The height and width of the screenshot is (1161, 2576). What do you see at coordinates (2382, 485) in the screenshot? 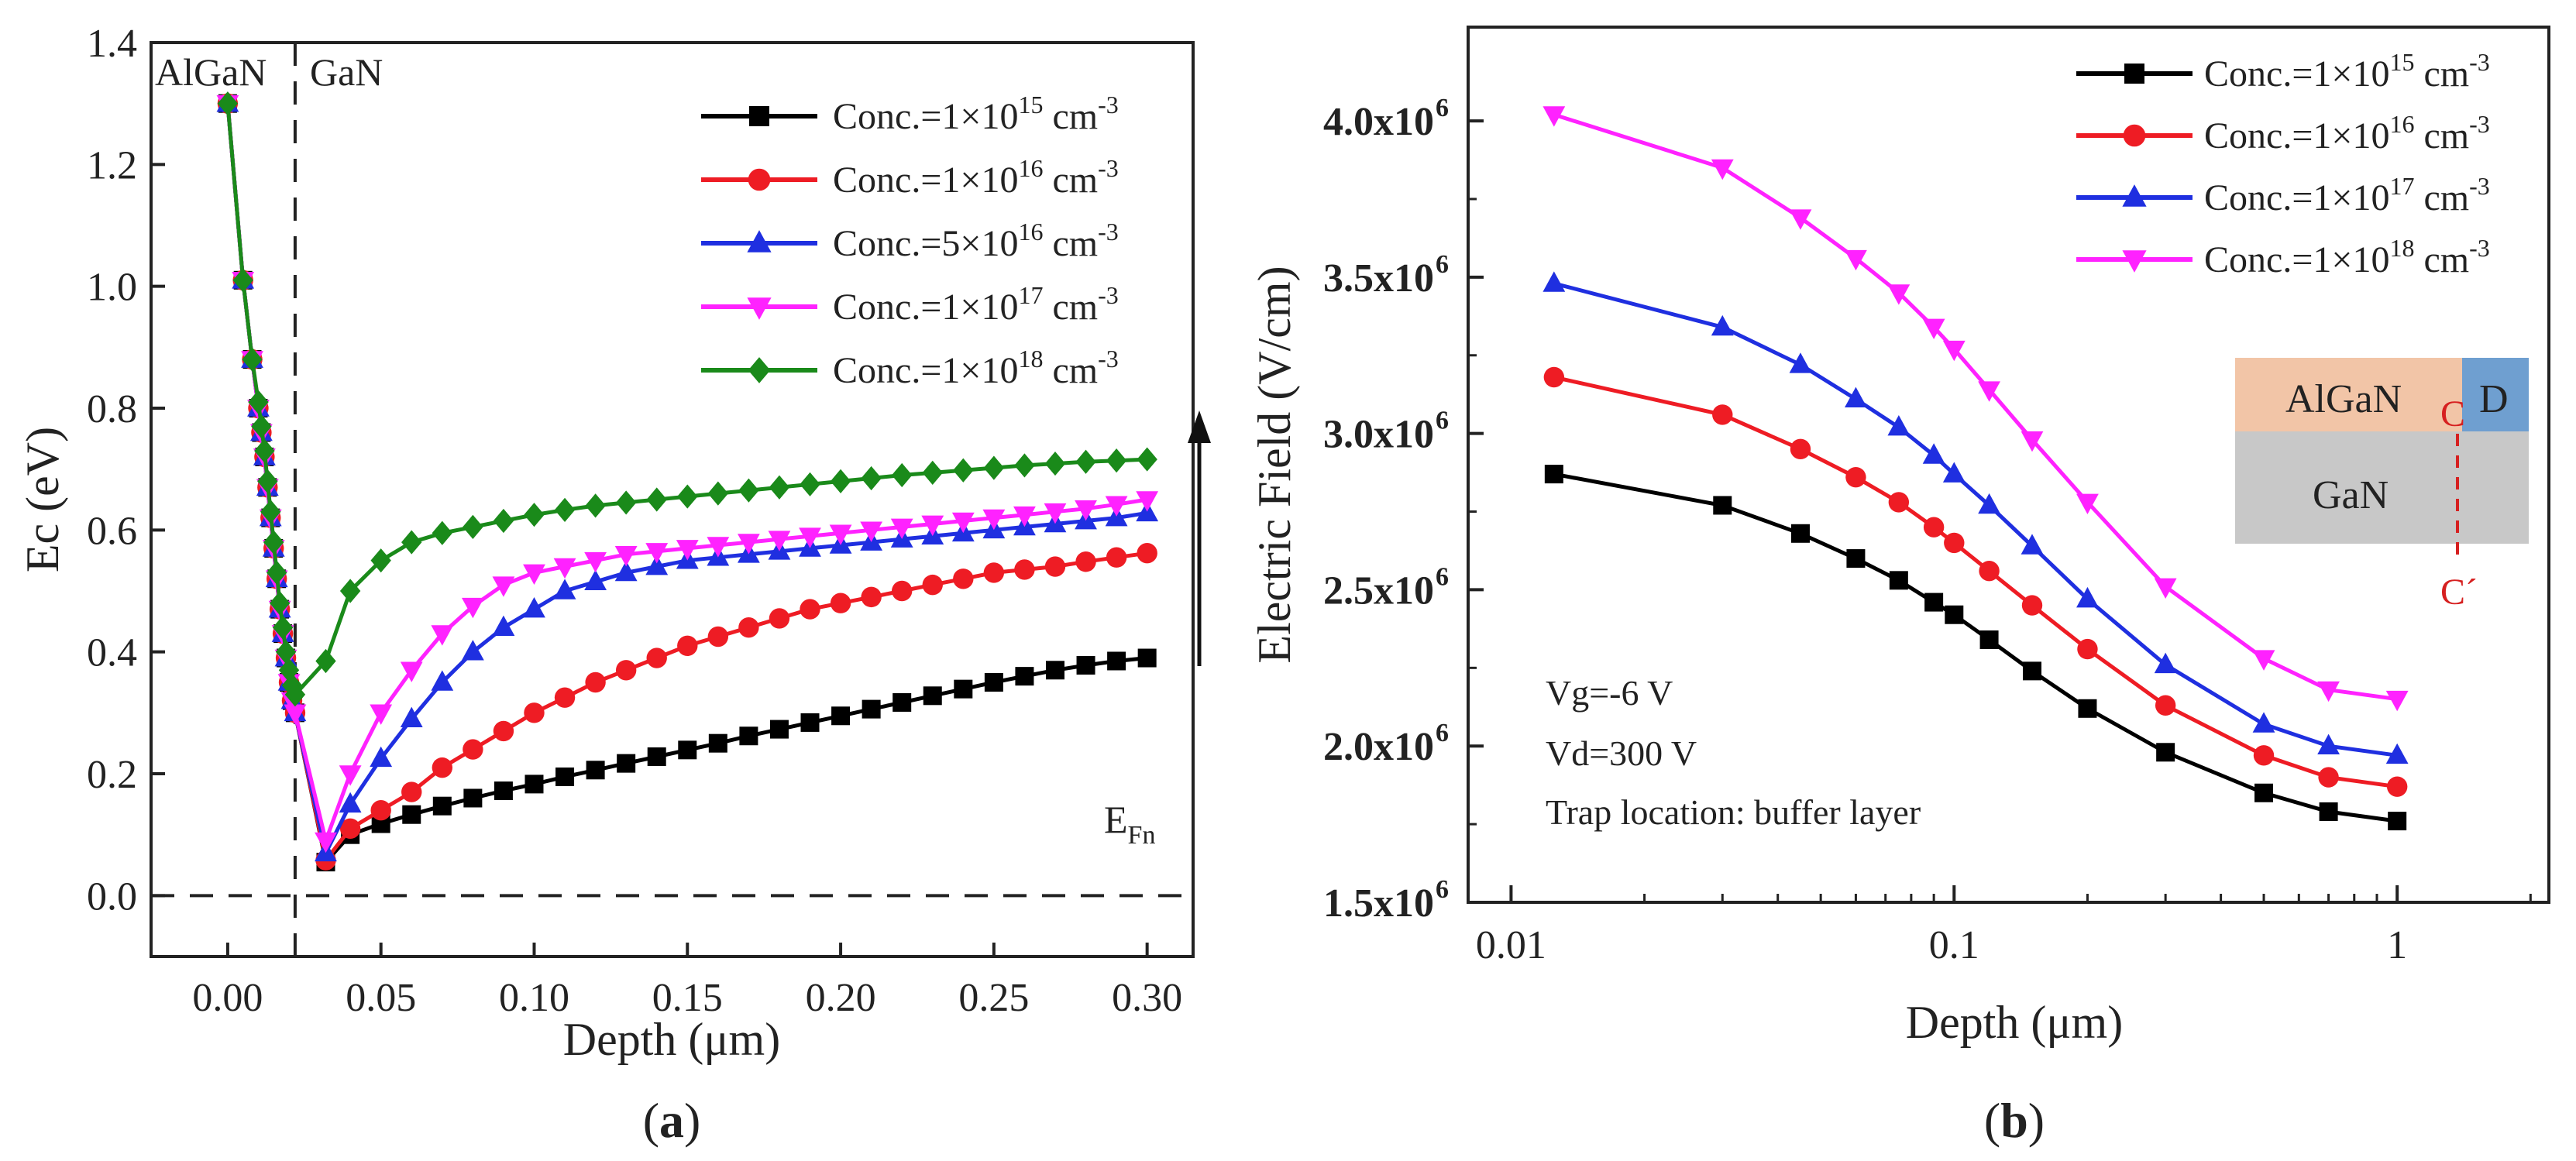
I see `chart-b-inset-diagram: AlGaN D GaN C C´` at bounding box center [2382, 485].